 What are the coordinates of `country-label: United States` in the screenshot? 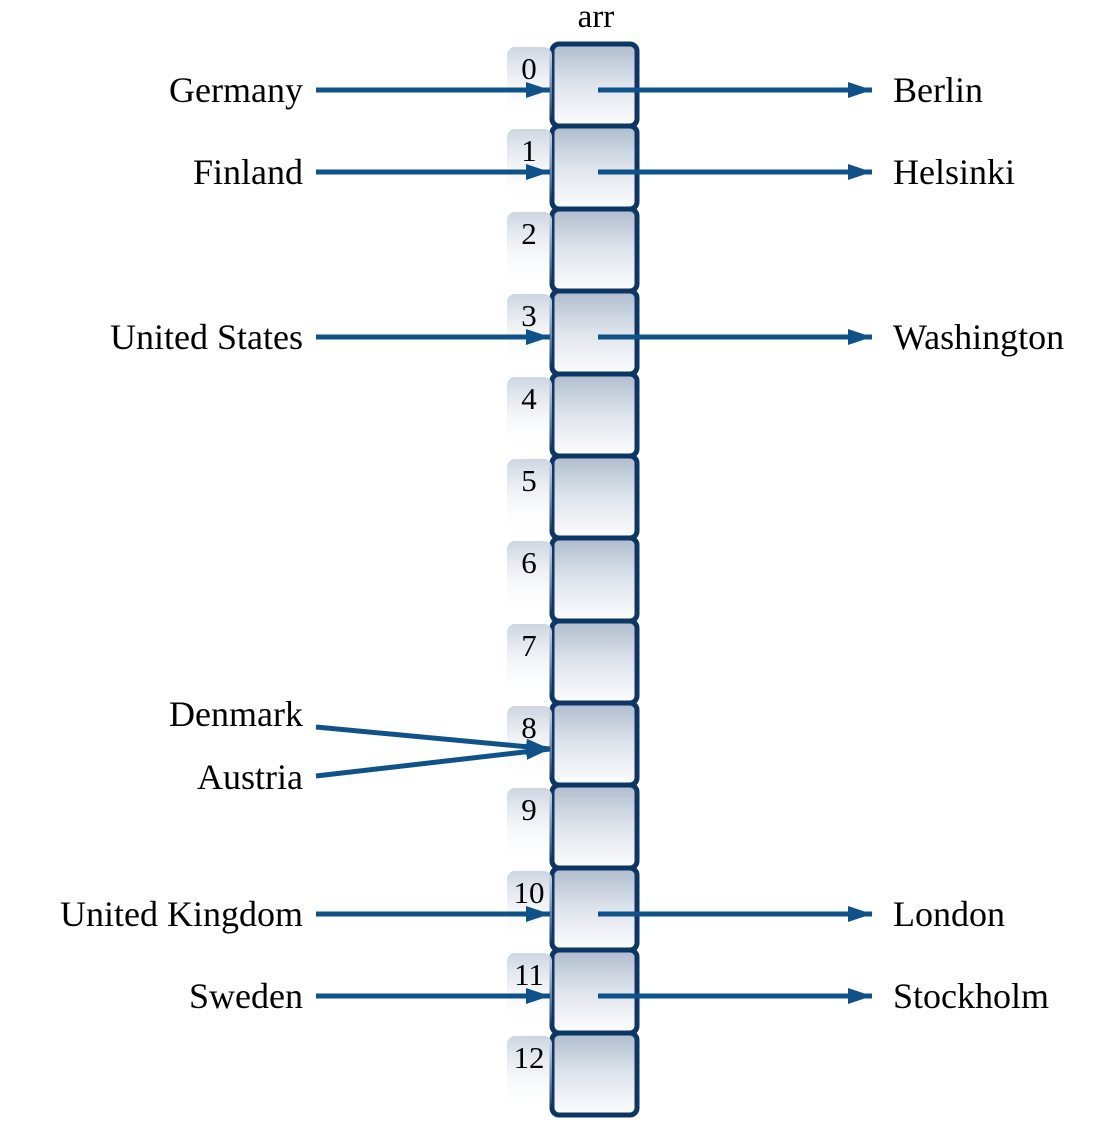 It's located at (206, 337).